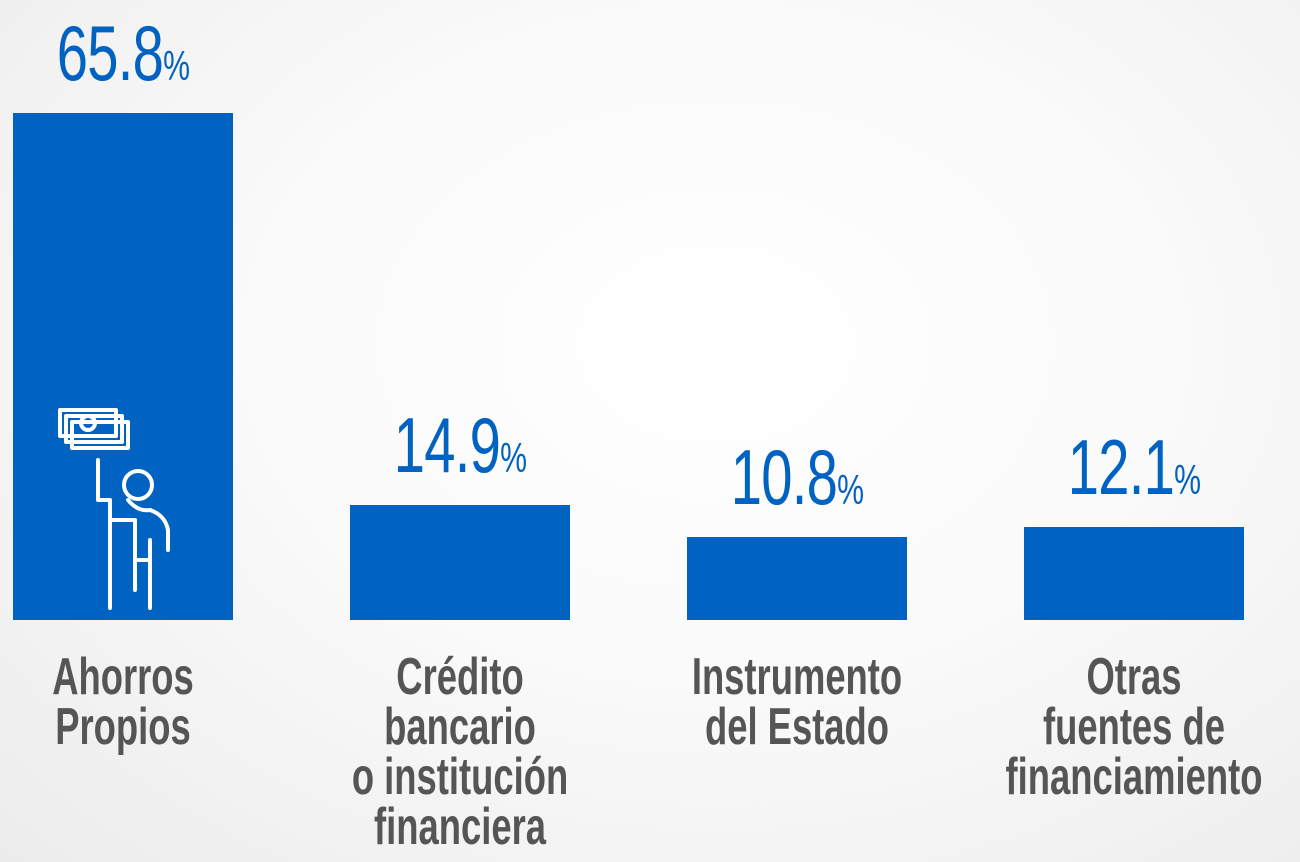  Describe the element at coordinates (460, 445) in the screenshot. I see `value-label: 14.9%` at that location.